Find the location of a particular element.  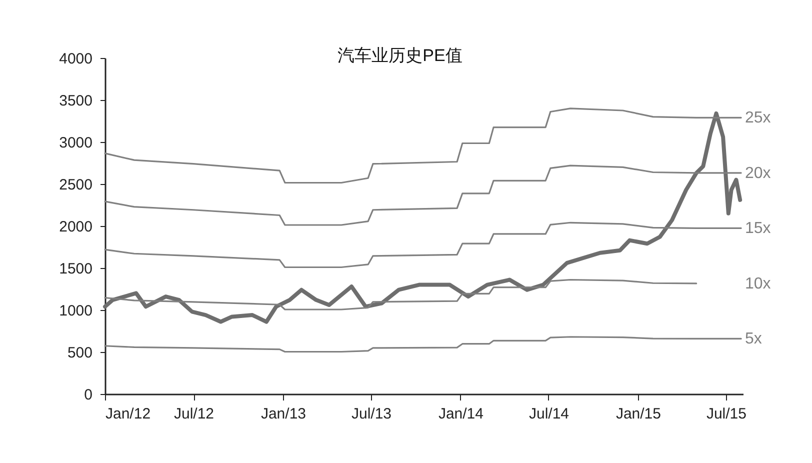

series-label: 15x is located at coordinates (758, 229).